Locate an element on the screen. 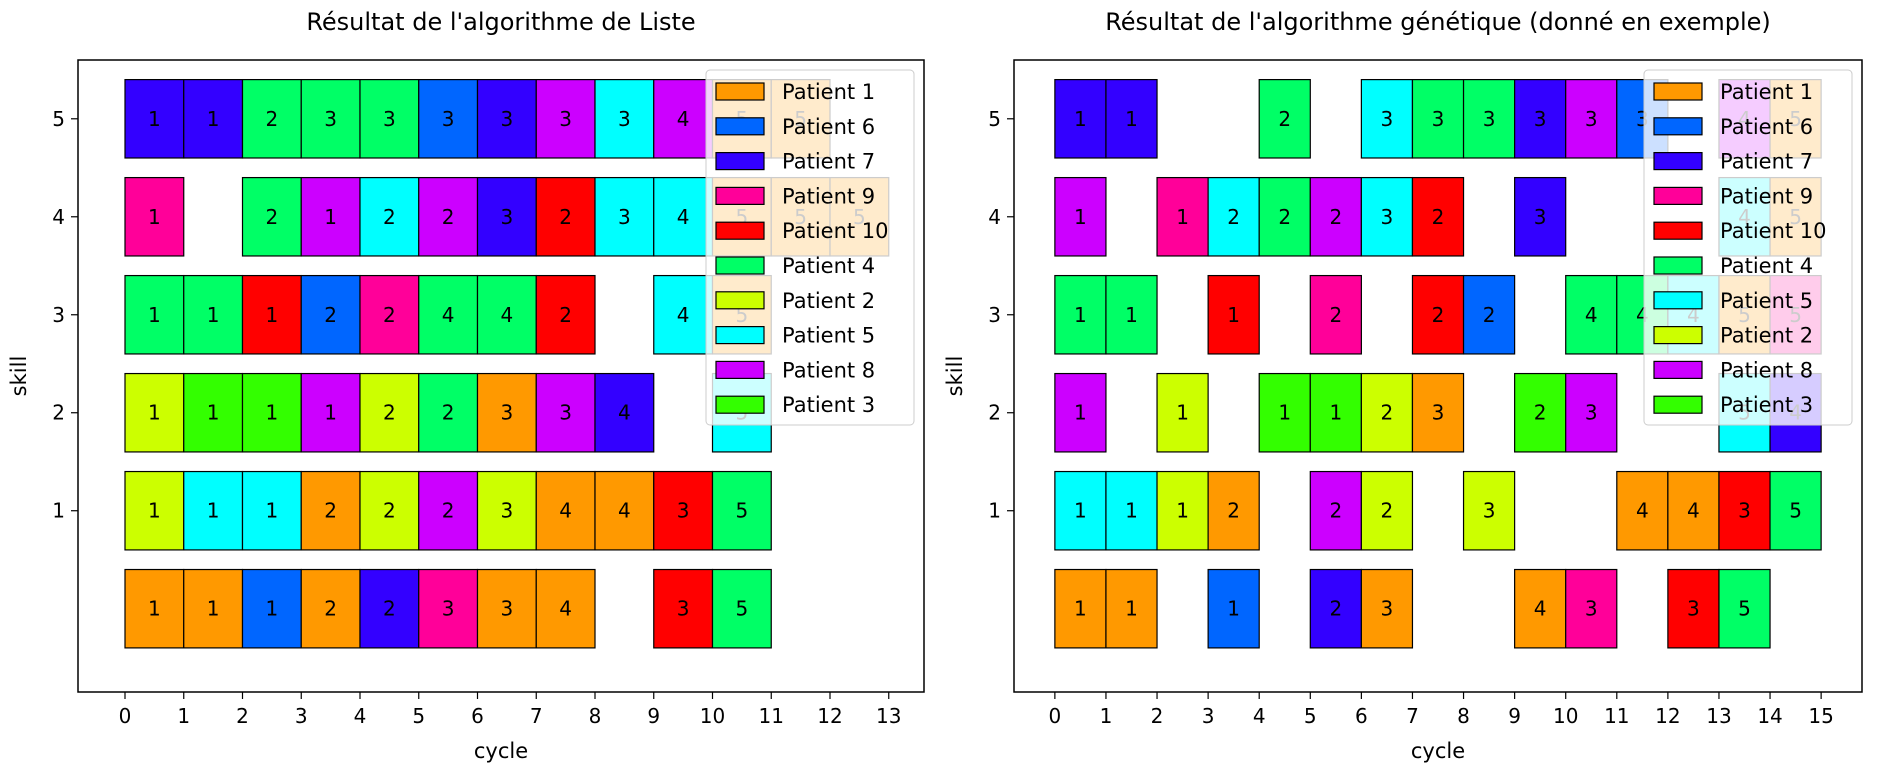 Image resolution: width=1883 pixels, height=773 pixels. x-axis: 0 1 2 3 4 5 6 7 8 9 10 11 12 13 14 15 is located at coordinates (1441, 710).